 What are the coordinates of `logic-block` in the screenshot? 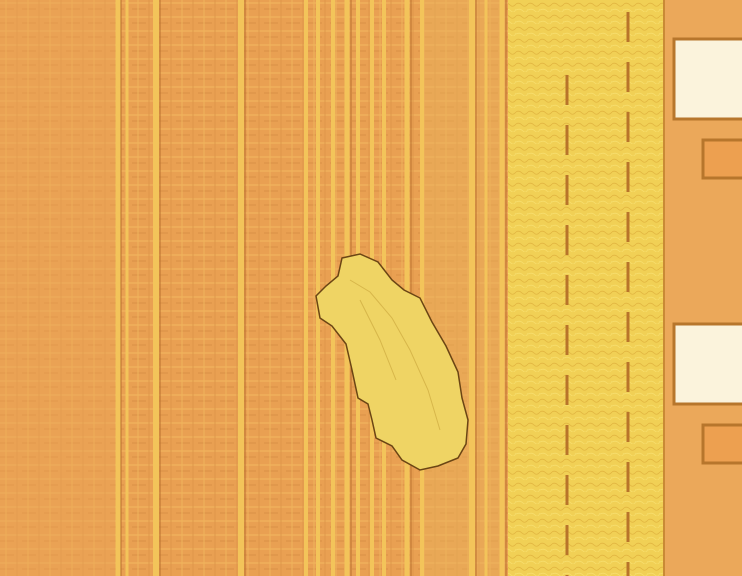 It's located at (462, 288).